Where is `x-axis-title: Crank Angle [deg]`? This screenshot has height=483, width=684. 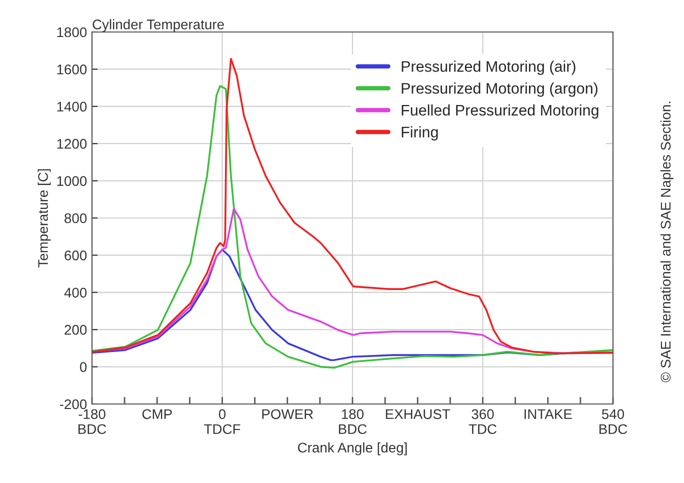 x-axis-title: Crank Angle [deg] is located at coordinates (352, 449).